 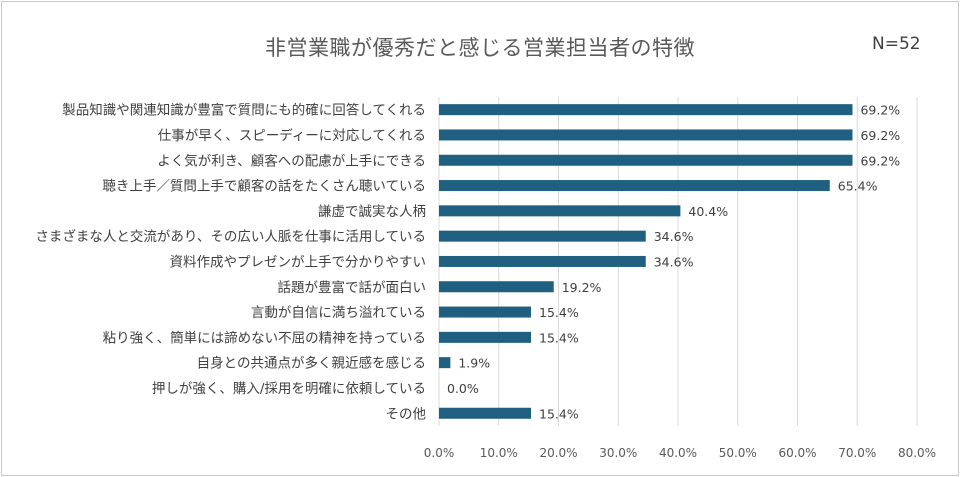 What do you see at coordinates (289, 389) in the screenshot?
I see `category-label: 押しが強く、購入/採用を明確に依頼している` at bounding box center [289, 389].